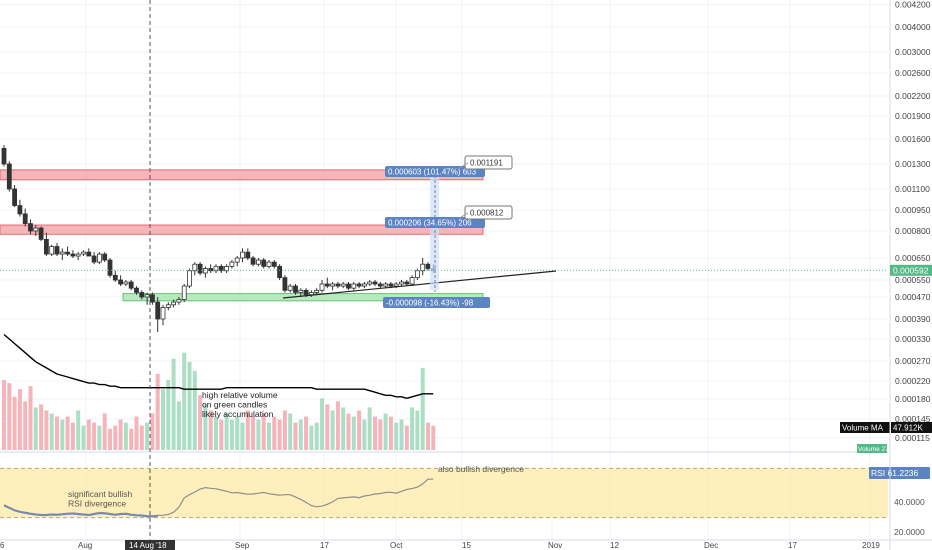 Image resolution: width=932 pixels, height=550 pixels. I want to click on time-tick-label: 2019, so click(871, 545).